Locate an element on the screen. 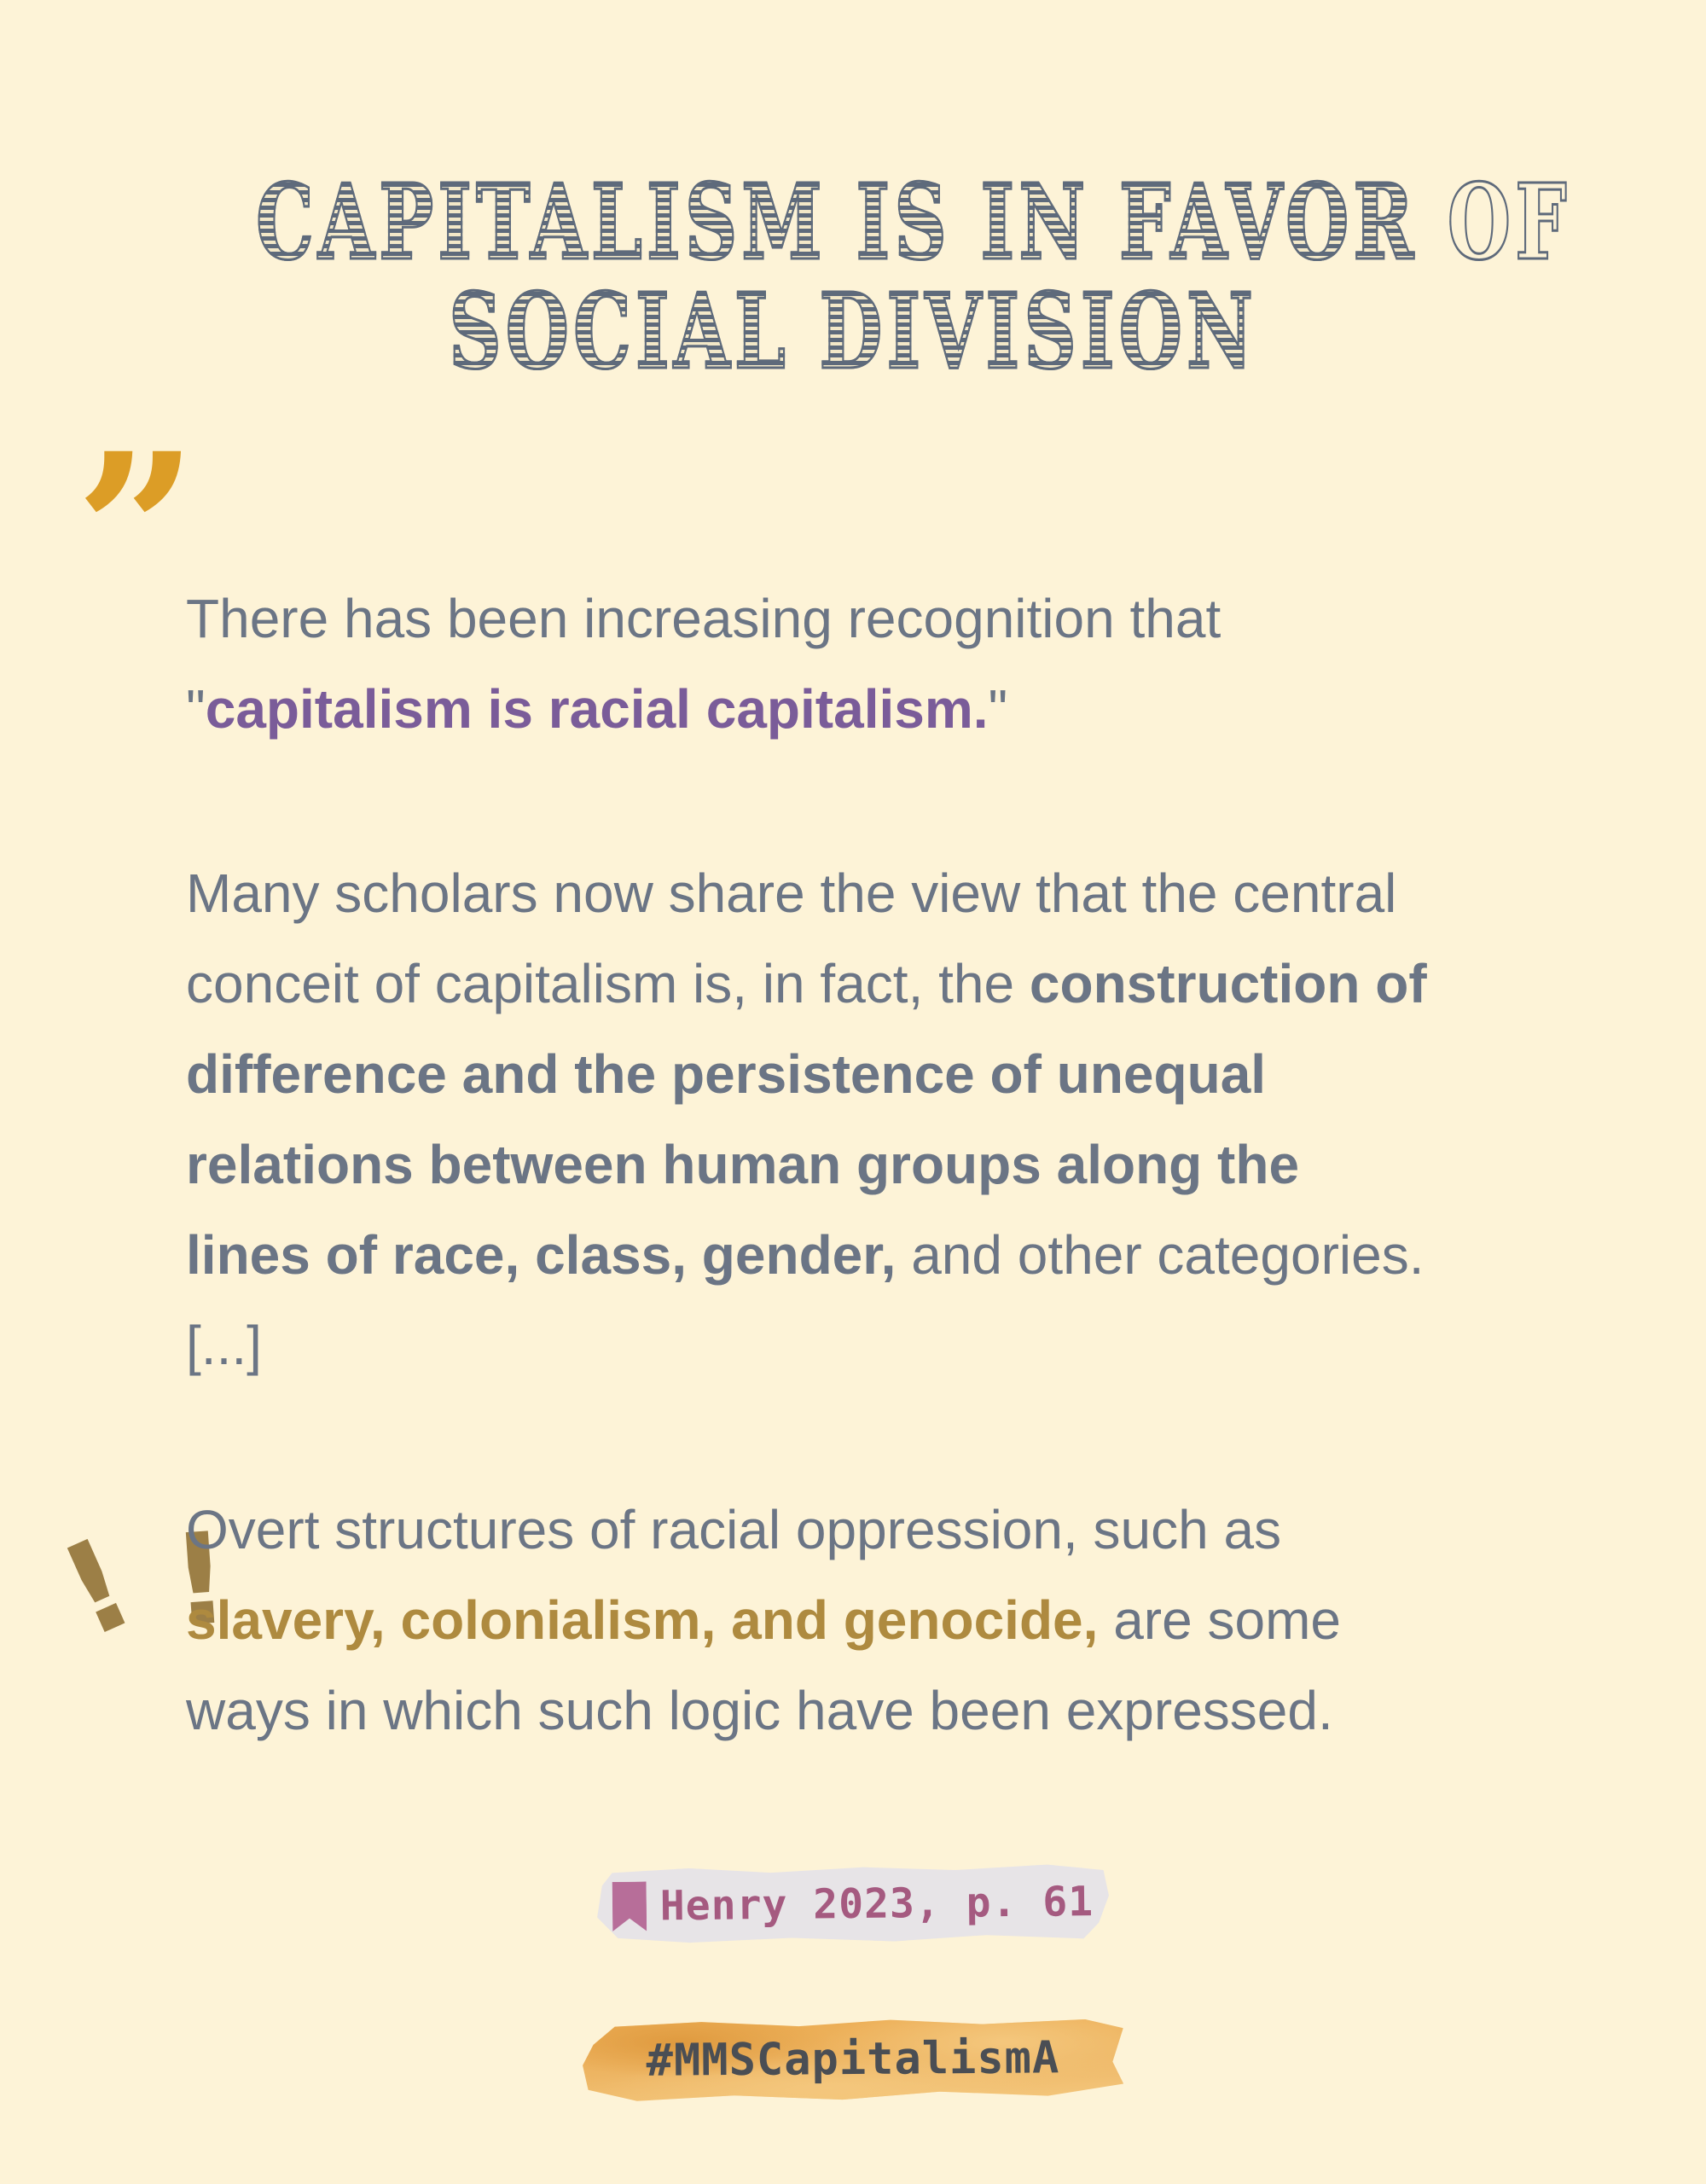 This screenshot has height=2184, width=1706. citation-strip: Henry 2023, p. 61 is located at coordinates (853, 1904).